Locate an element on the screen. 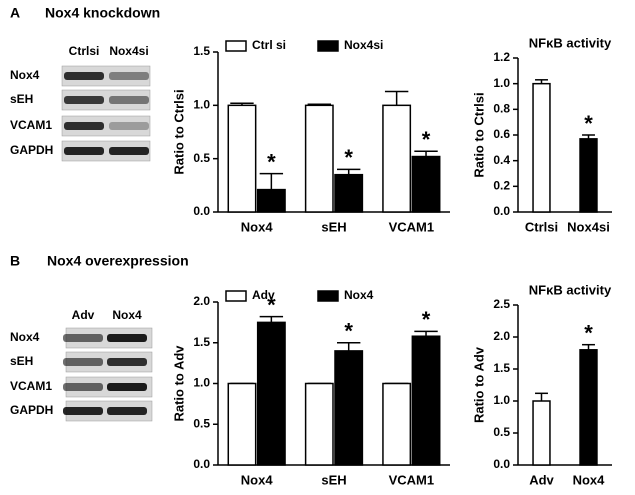 Image resolution: width=635 pixels, height=495 pixels. legend-label: Nox4si is located at coordinates (363, 45).